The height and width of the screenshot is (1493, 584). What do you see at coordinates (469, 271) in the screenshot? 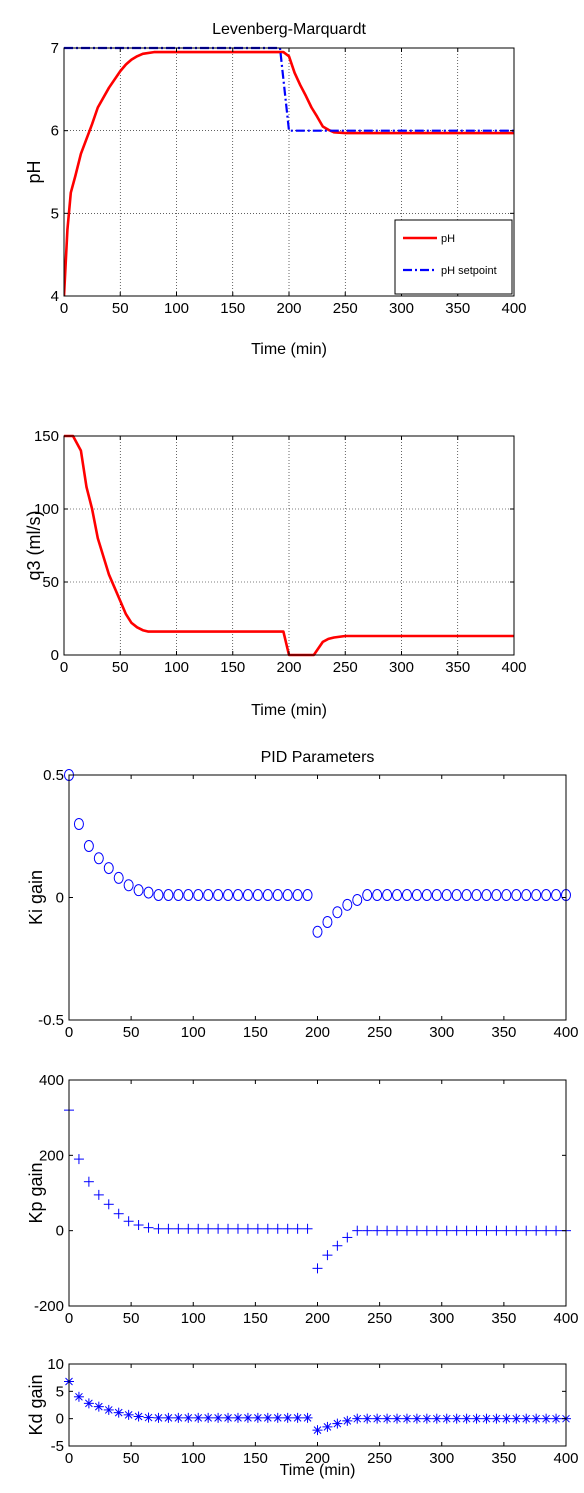
I see `legend-label: pH setpoint` at bounding box center [469, 271].